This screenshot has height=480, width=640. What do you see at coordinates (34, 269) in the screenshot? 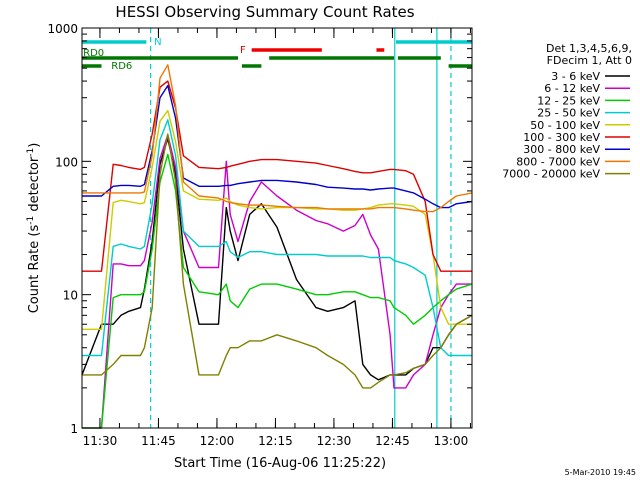
I see `y-axis-label-main: Count Rate (s` at bounding box center [34, 269].